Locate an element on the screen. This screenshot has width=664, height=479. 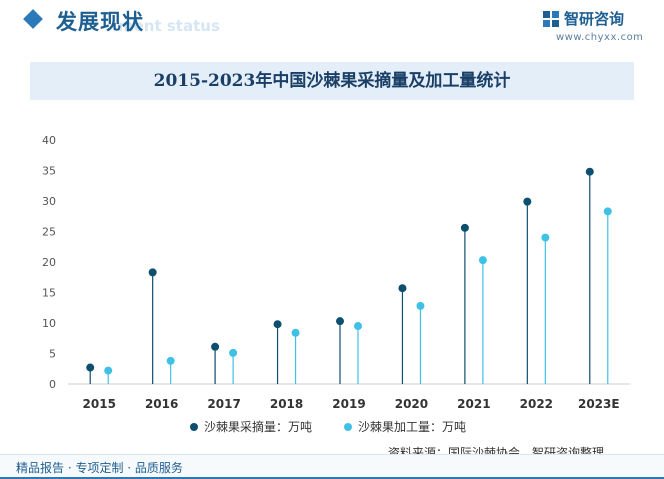
legend-label-picking: 沙棘果采摘量：万吨 is located at coordinates (258, 427).